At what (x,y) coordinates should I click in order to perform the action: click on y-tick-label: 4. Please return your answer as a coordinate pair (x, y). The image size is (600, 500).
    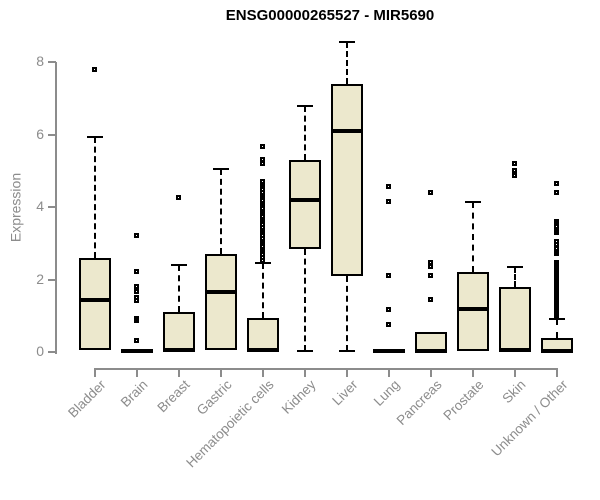
    Looking at the image, I should click on (40, 206).